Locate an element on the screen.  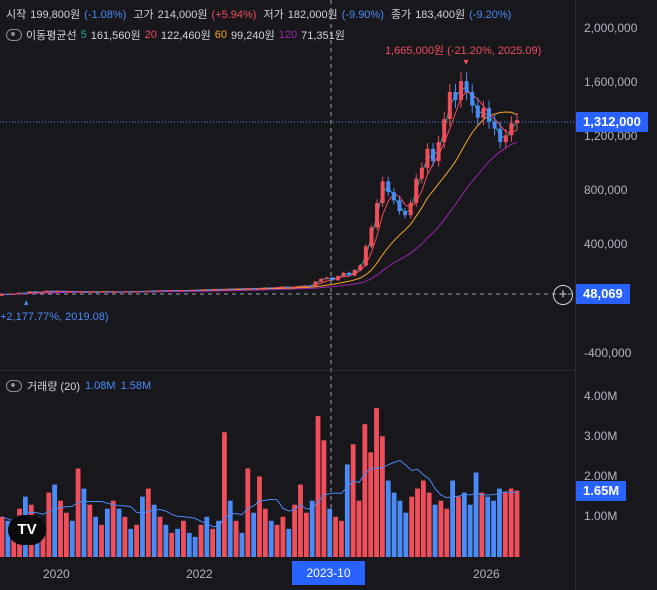
volume-legend: 거래량 (20) 1.08M 1.58M is located at coordinates (78, 386).